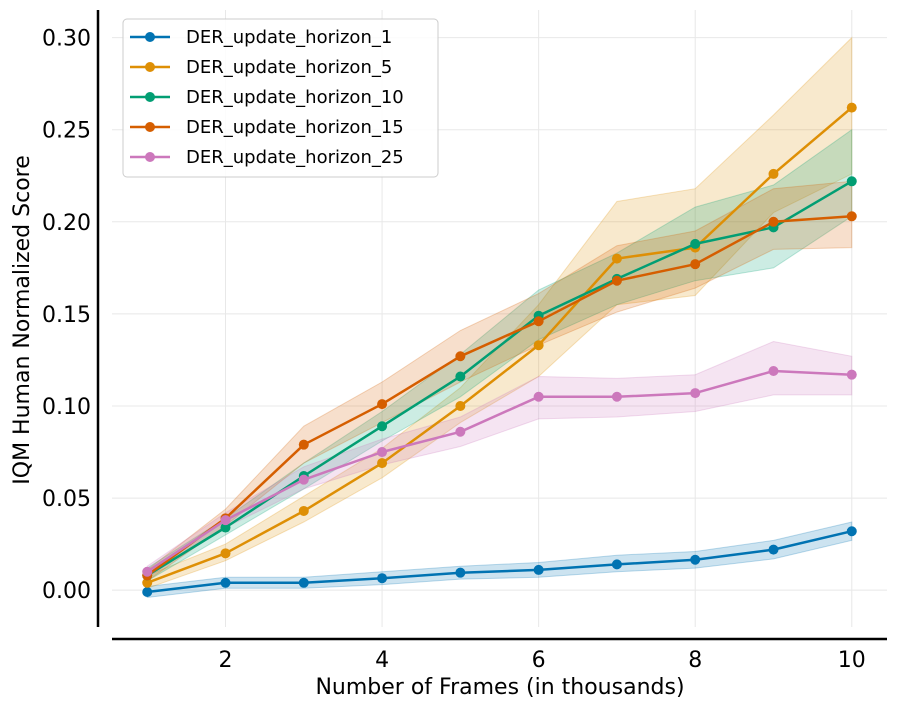 This screenshot has height=708, width=897. Describe the element at coordinates (66, 499) in the screenshot. I see `y-tick-label-1: 0.05` at that location.